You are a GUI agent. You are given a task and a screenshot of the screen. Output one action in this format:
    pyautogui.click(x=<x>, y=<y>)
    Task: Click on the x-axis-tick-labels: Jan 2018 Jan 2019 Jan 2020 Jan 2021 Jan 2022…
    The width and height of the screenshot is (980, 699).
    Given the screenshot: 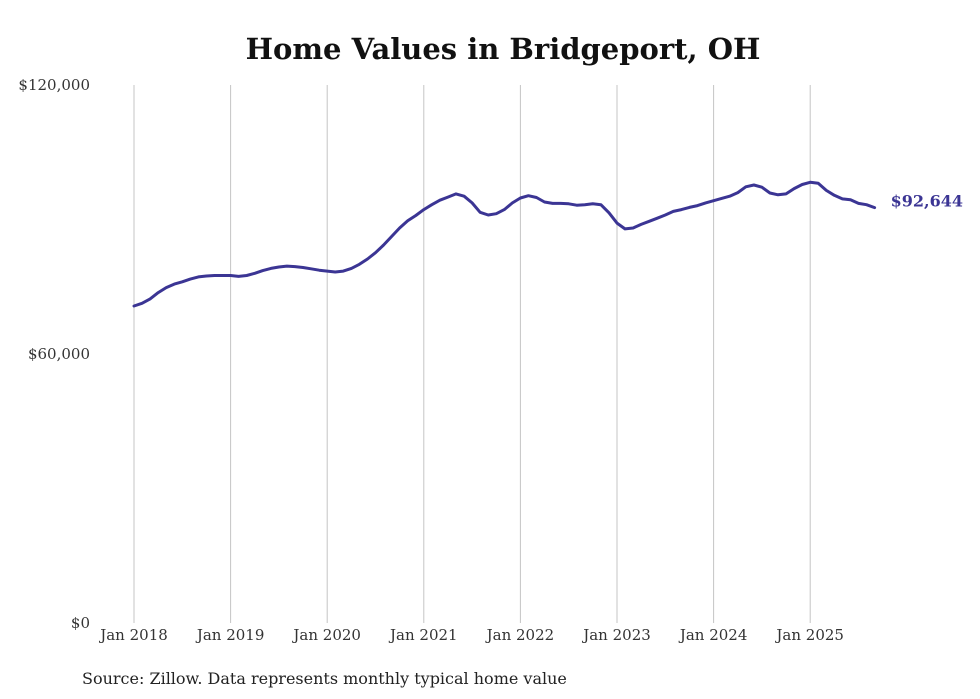 What is the action you would take?
    pyautogui.click(x=471, y=635)
    